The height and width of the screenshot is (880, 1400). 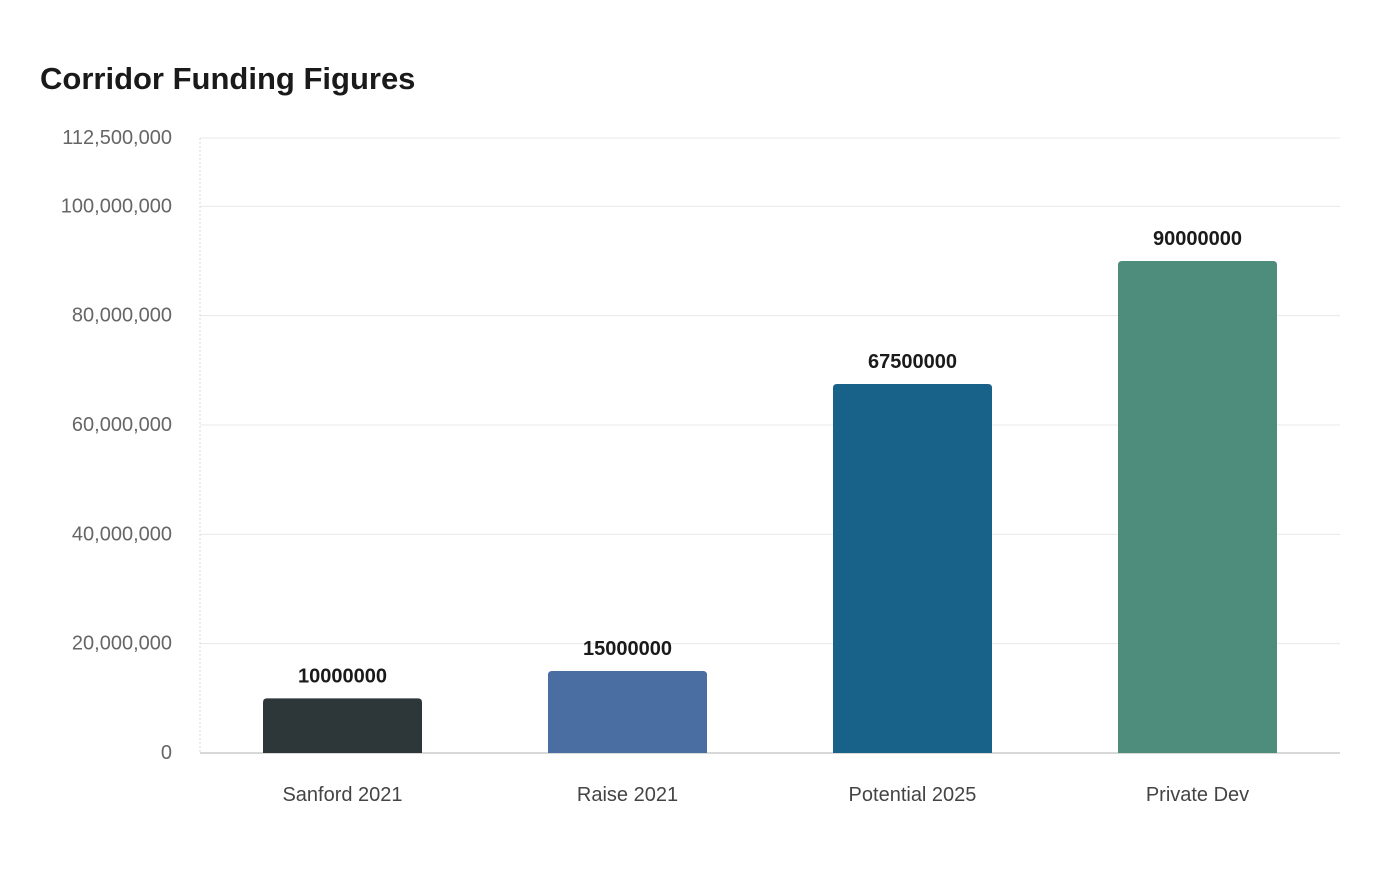 What do you see at coordinates (912, 568) in the screenshot?
I see `bar-potential-2025` at bounding box center [912, 568].